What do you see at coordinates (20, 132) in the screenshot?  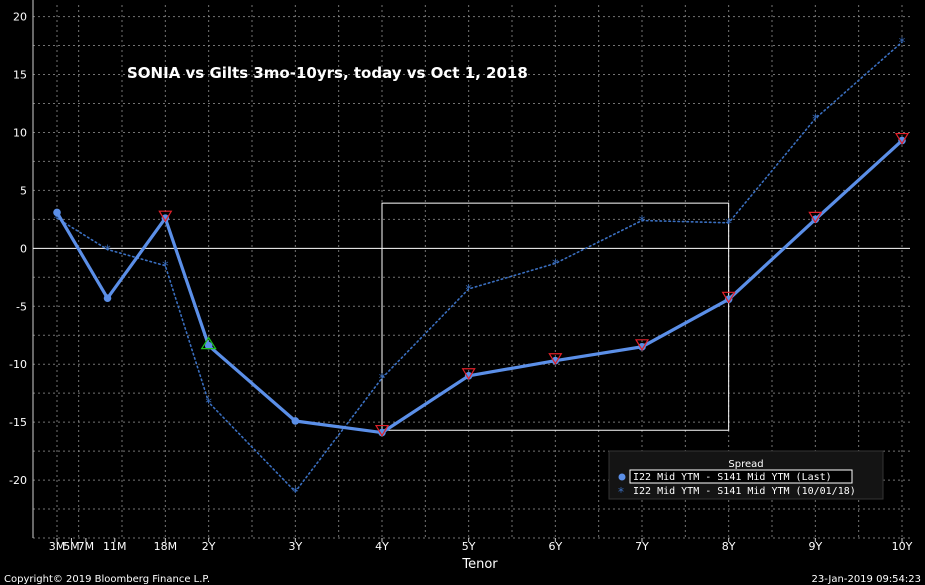 I see `y-tick-label: 10` at bounding box center [20, 132].